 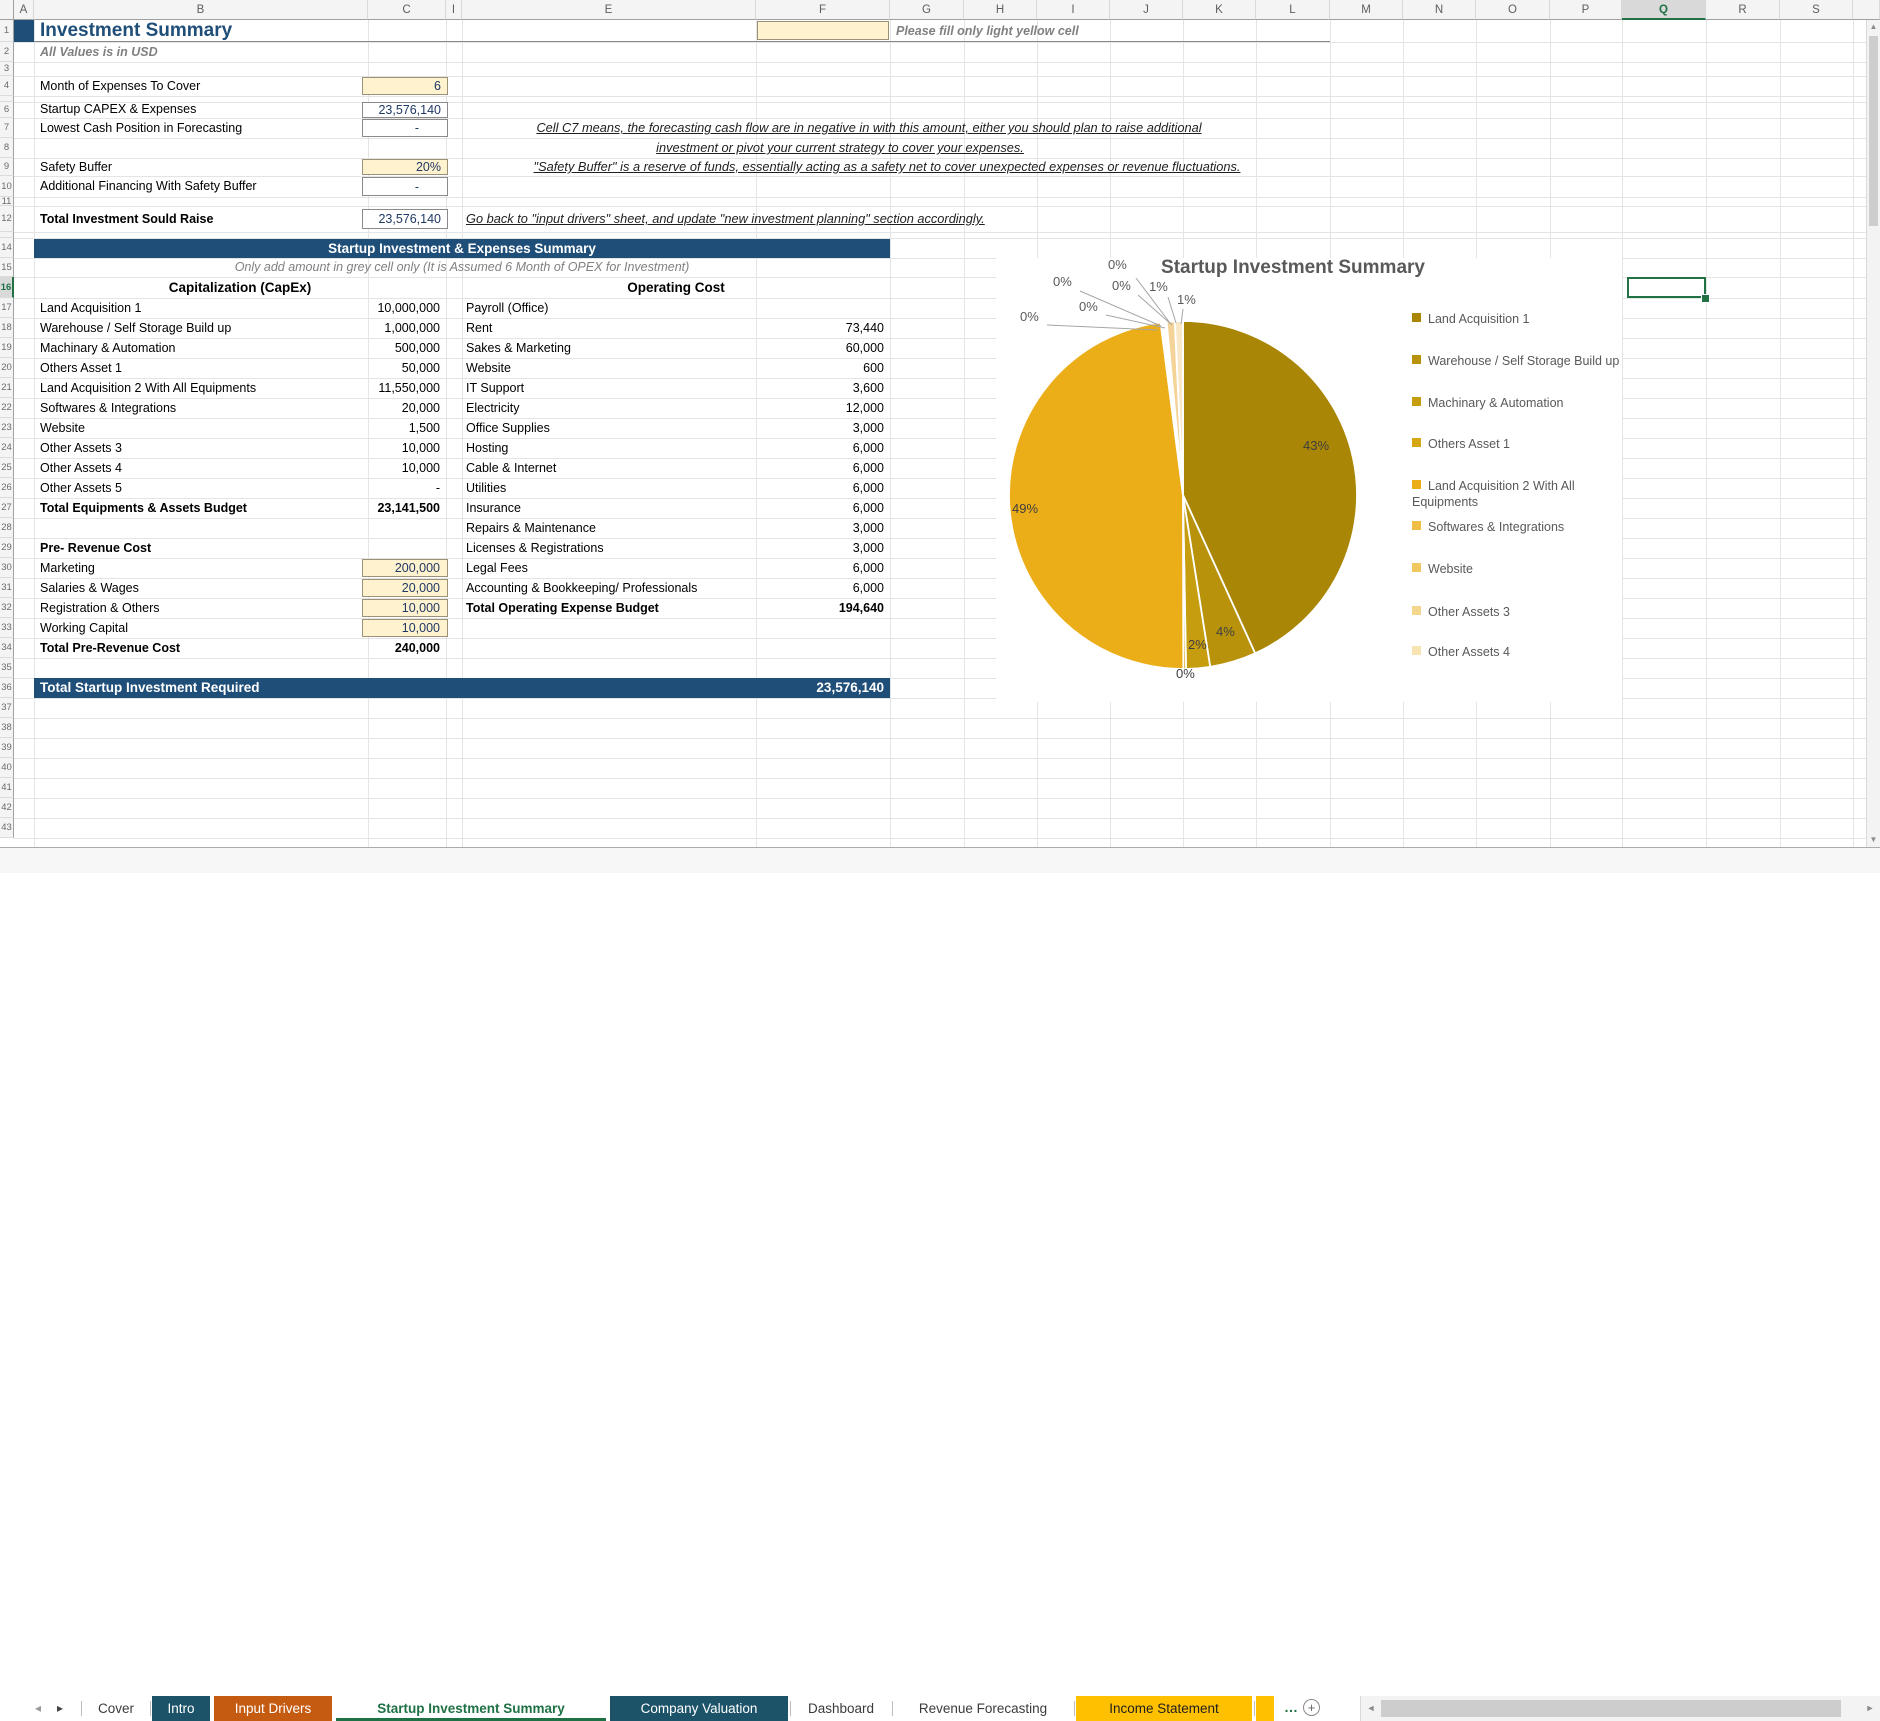 What do you see at coordinates (7, 588) in the screenshot?
I see `row-header-31: 31` at bounding box center [7, 588].